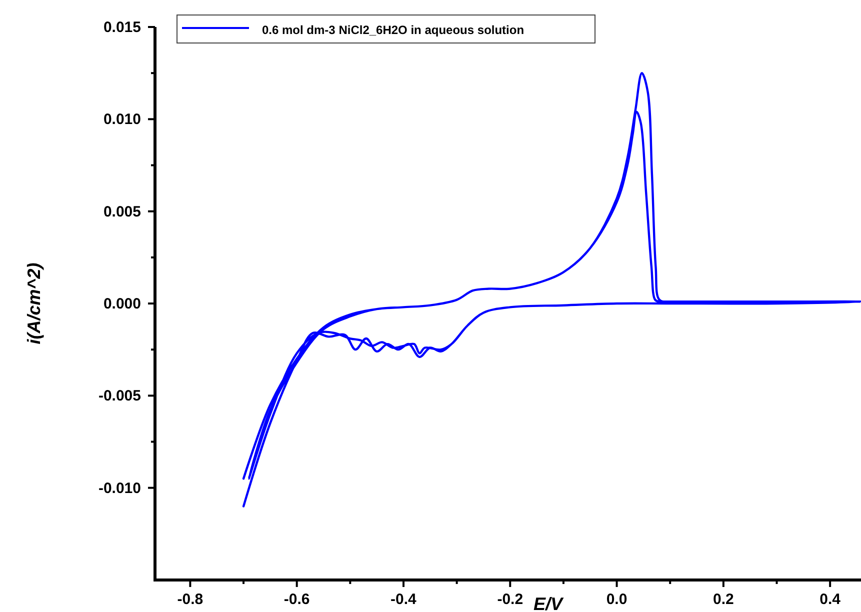 The width and height of the screenshot is (861, 612). Describe the element at coordinates (122, 119) in the screenshot. I see `y-tick-label: 0.010` at that location.